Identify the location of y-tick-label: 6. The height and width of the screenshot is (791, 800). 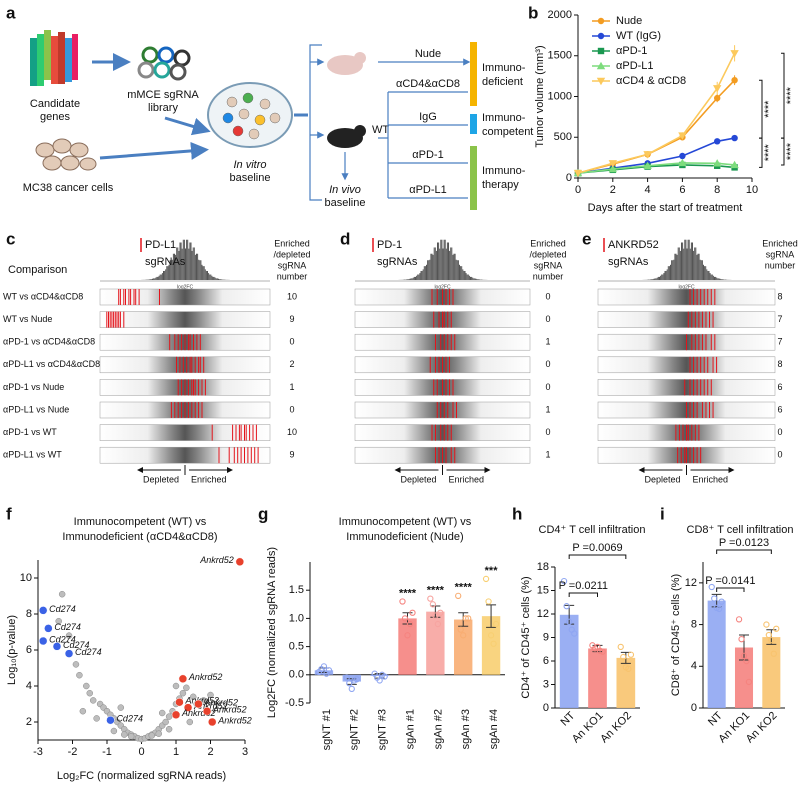
(546, 661).